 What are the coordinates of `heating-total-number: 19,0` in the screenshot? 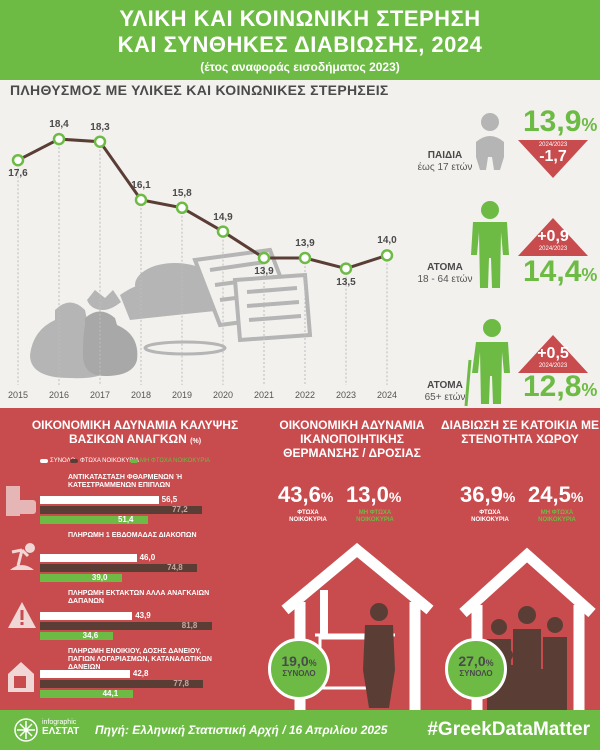 It's located at (295, 661).